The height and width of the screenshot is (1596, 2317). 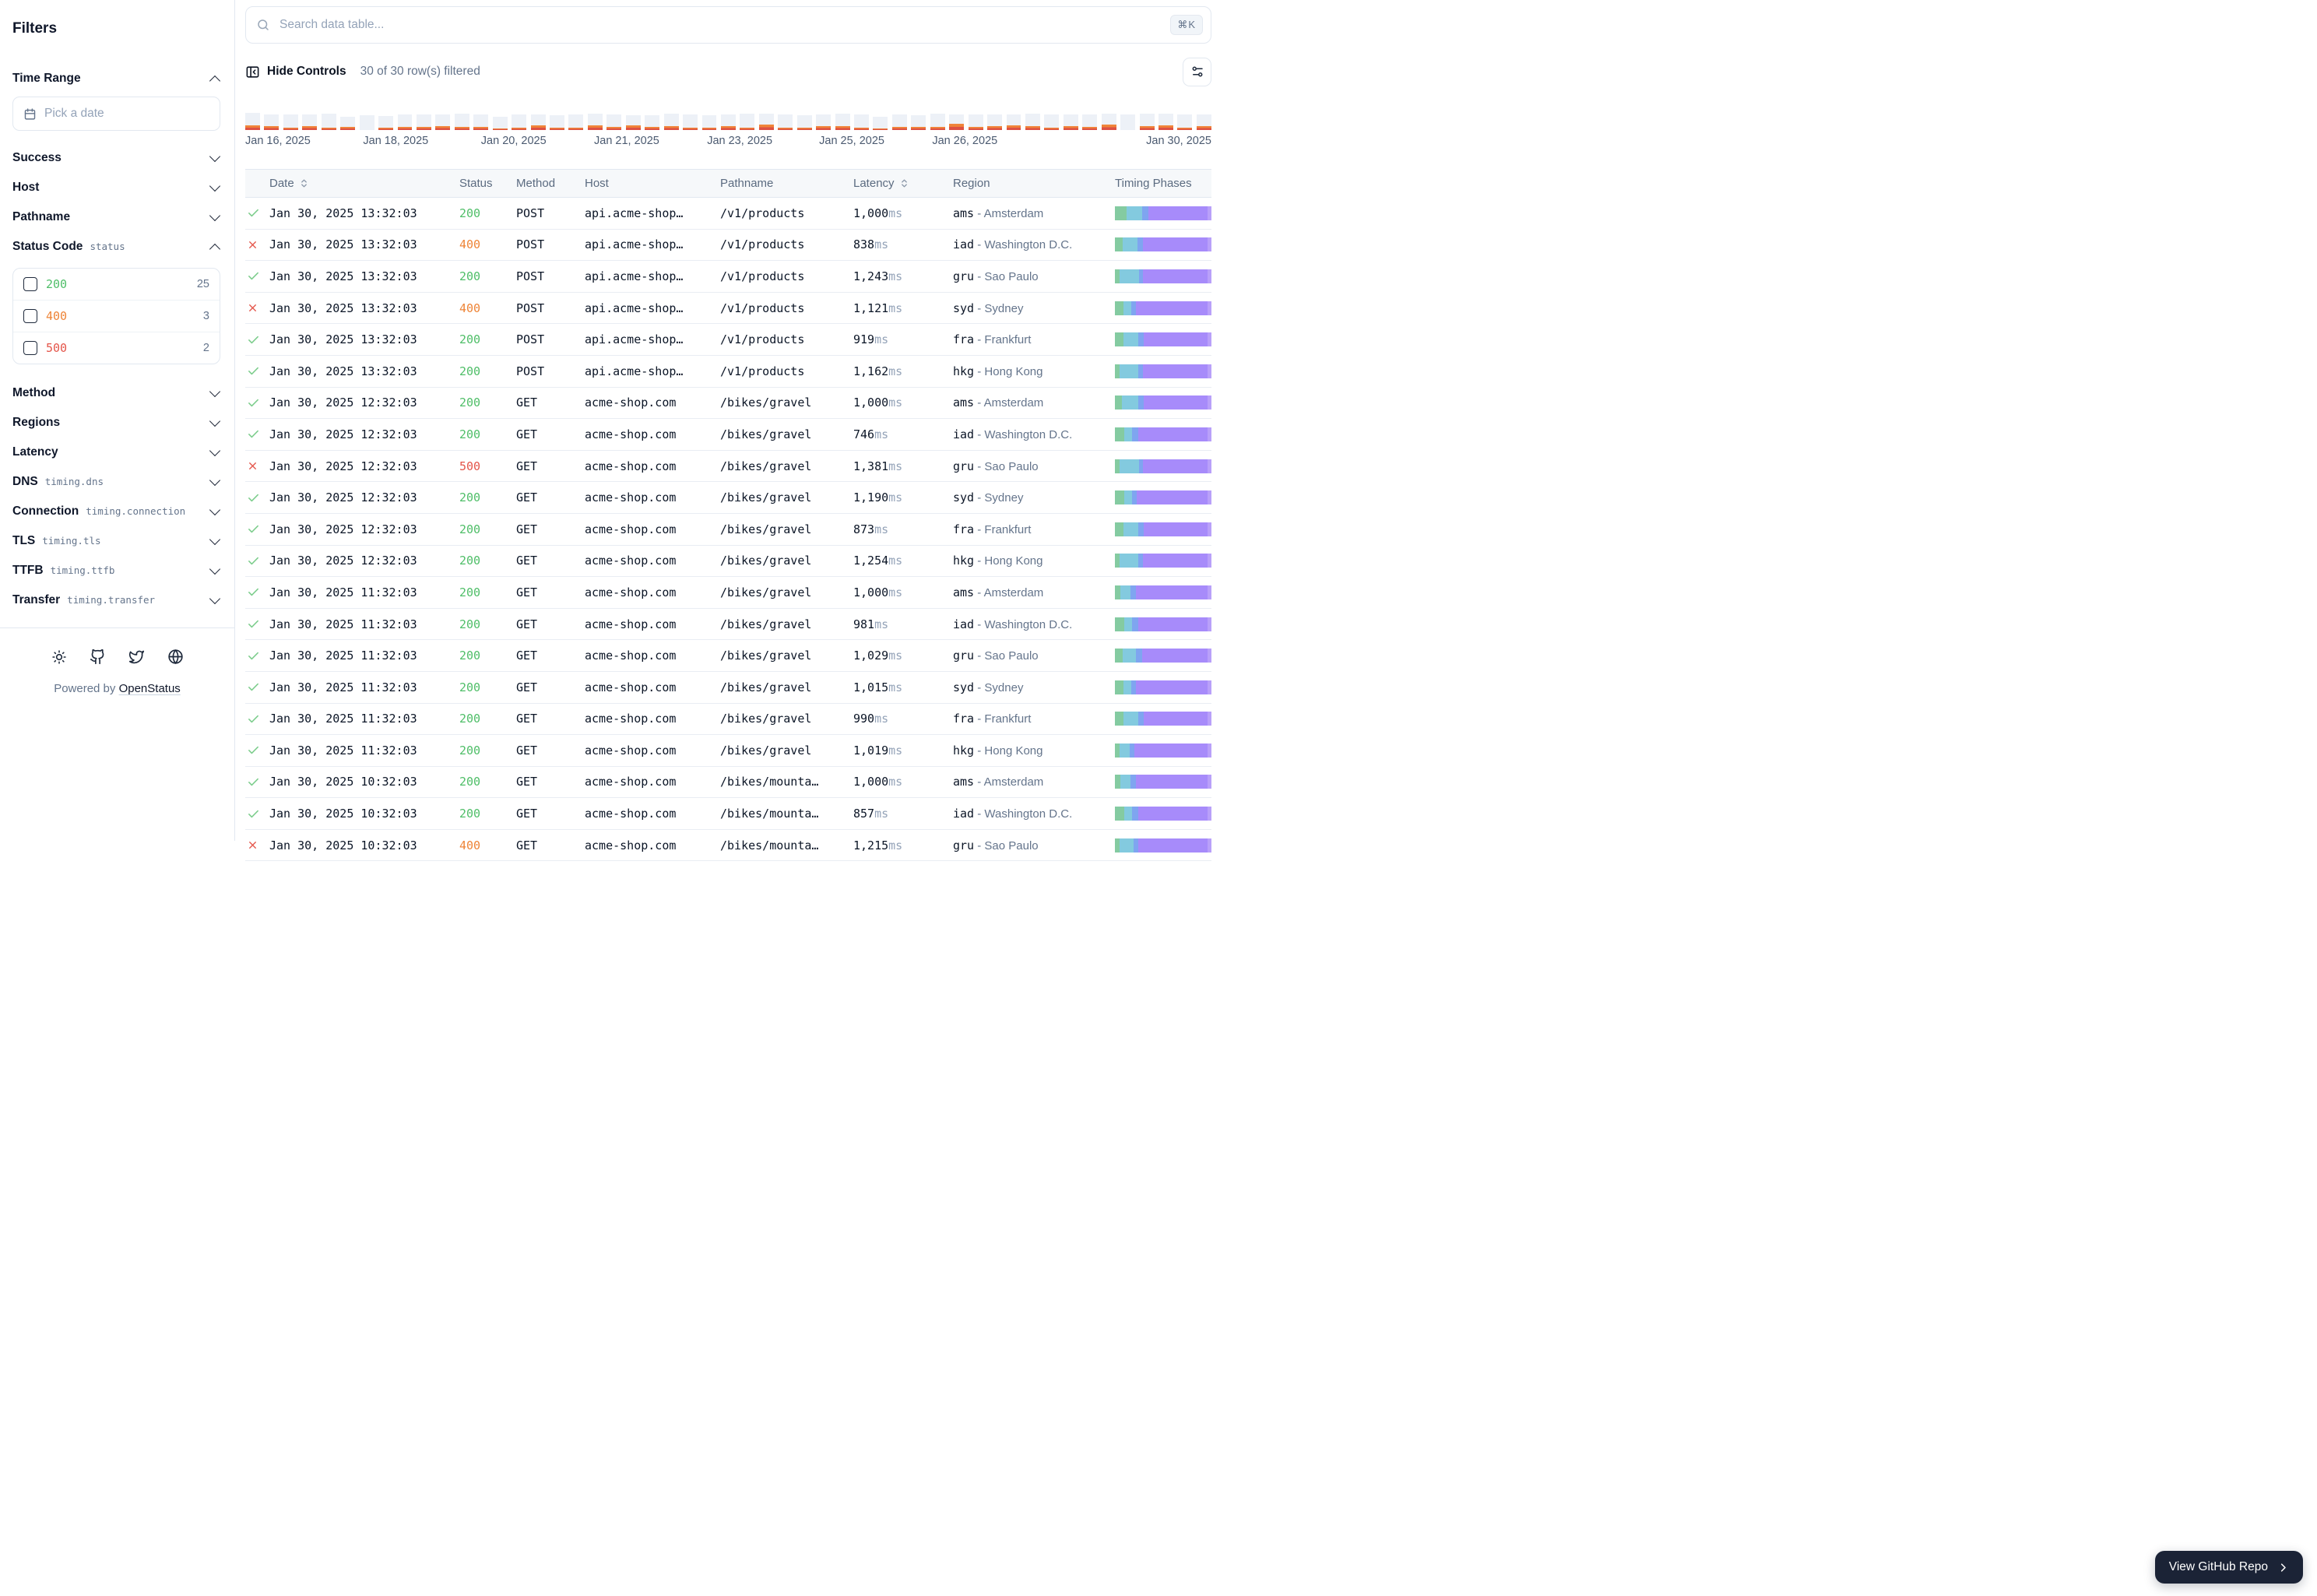 I want to click on section-time-range: Time Range, so click(x=117, y=78).